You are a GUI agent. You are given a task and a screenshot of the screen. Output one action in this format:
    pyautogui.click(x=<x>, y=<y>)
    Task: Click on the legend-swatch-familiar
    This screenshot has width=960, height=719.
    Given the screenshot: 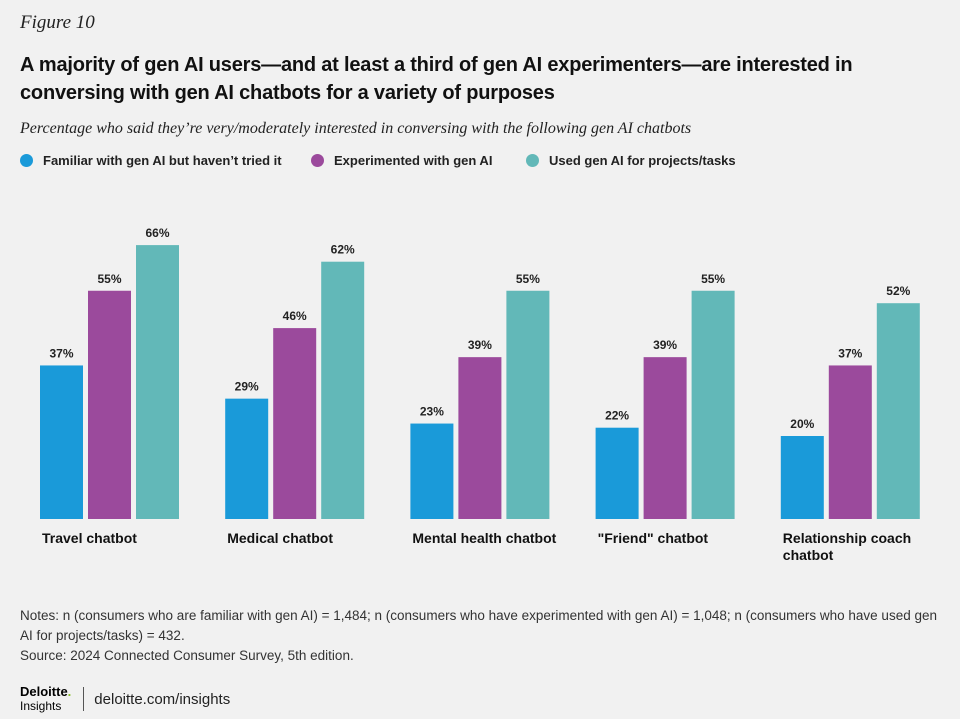 What is the action you would take?
    pyautogui.click(x=26, y=160)
    